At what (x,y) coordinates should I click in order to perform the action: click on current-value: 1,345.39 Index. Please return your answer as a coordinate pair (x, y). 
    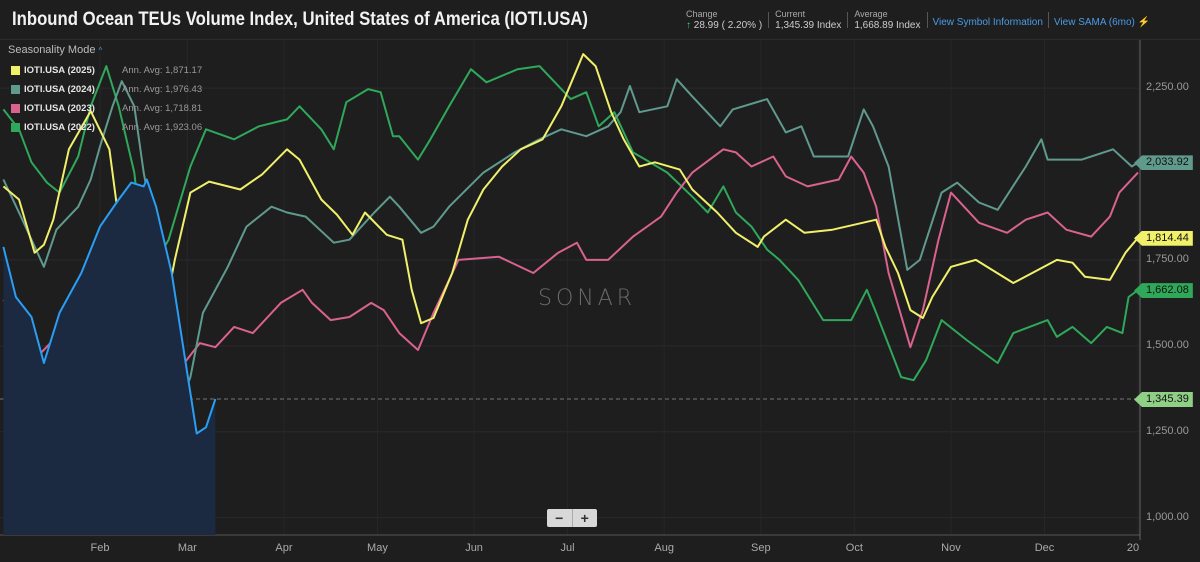
    Looking at the image, I should click on (808, 25).